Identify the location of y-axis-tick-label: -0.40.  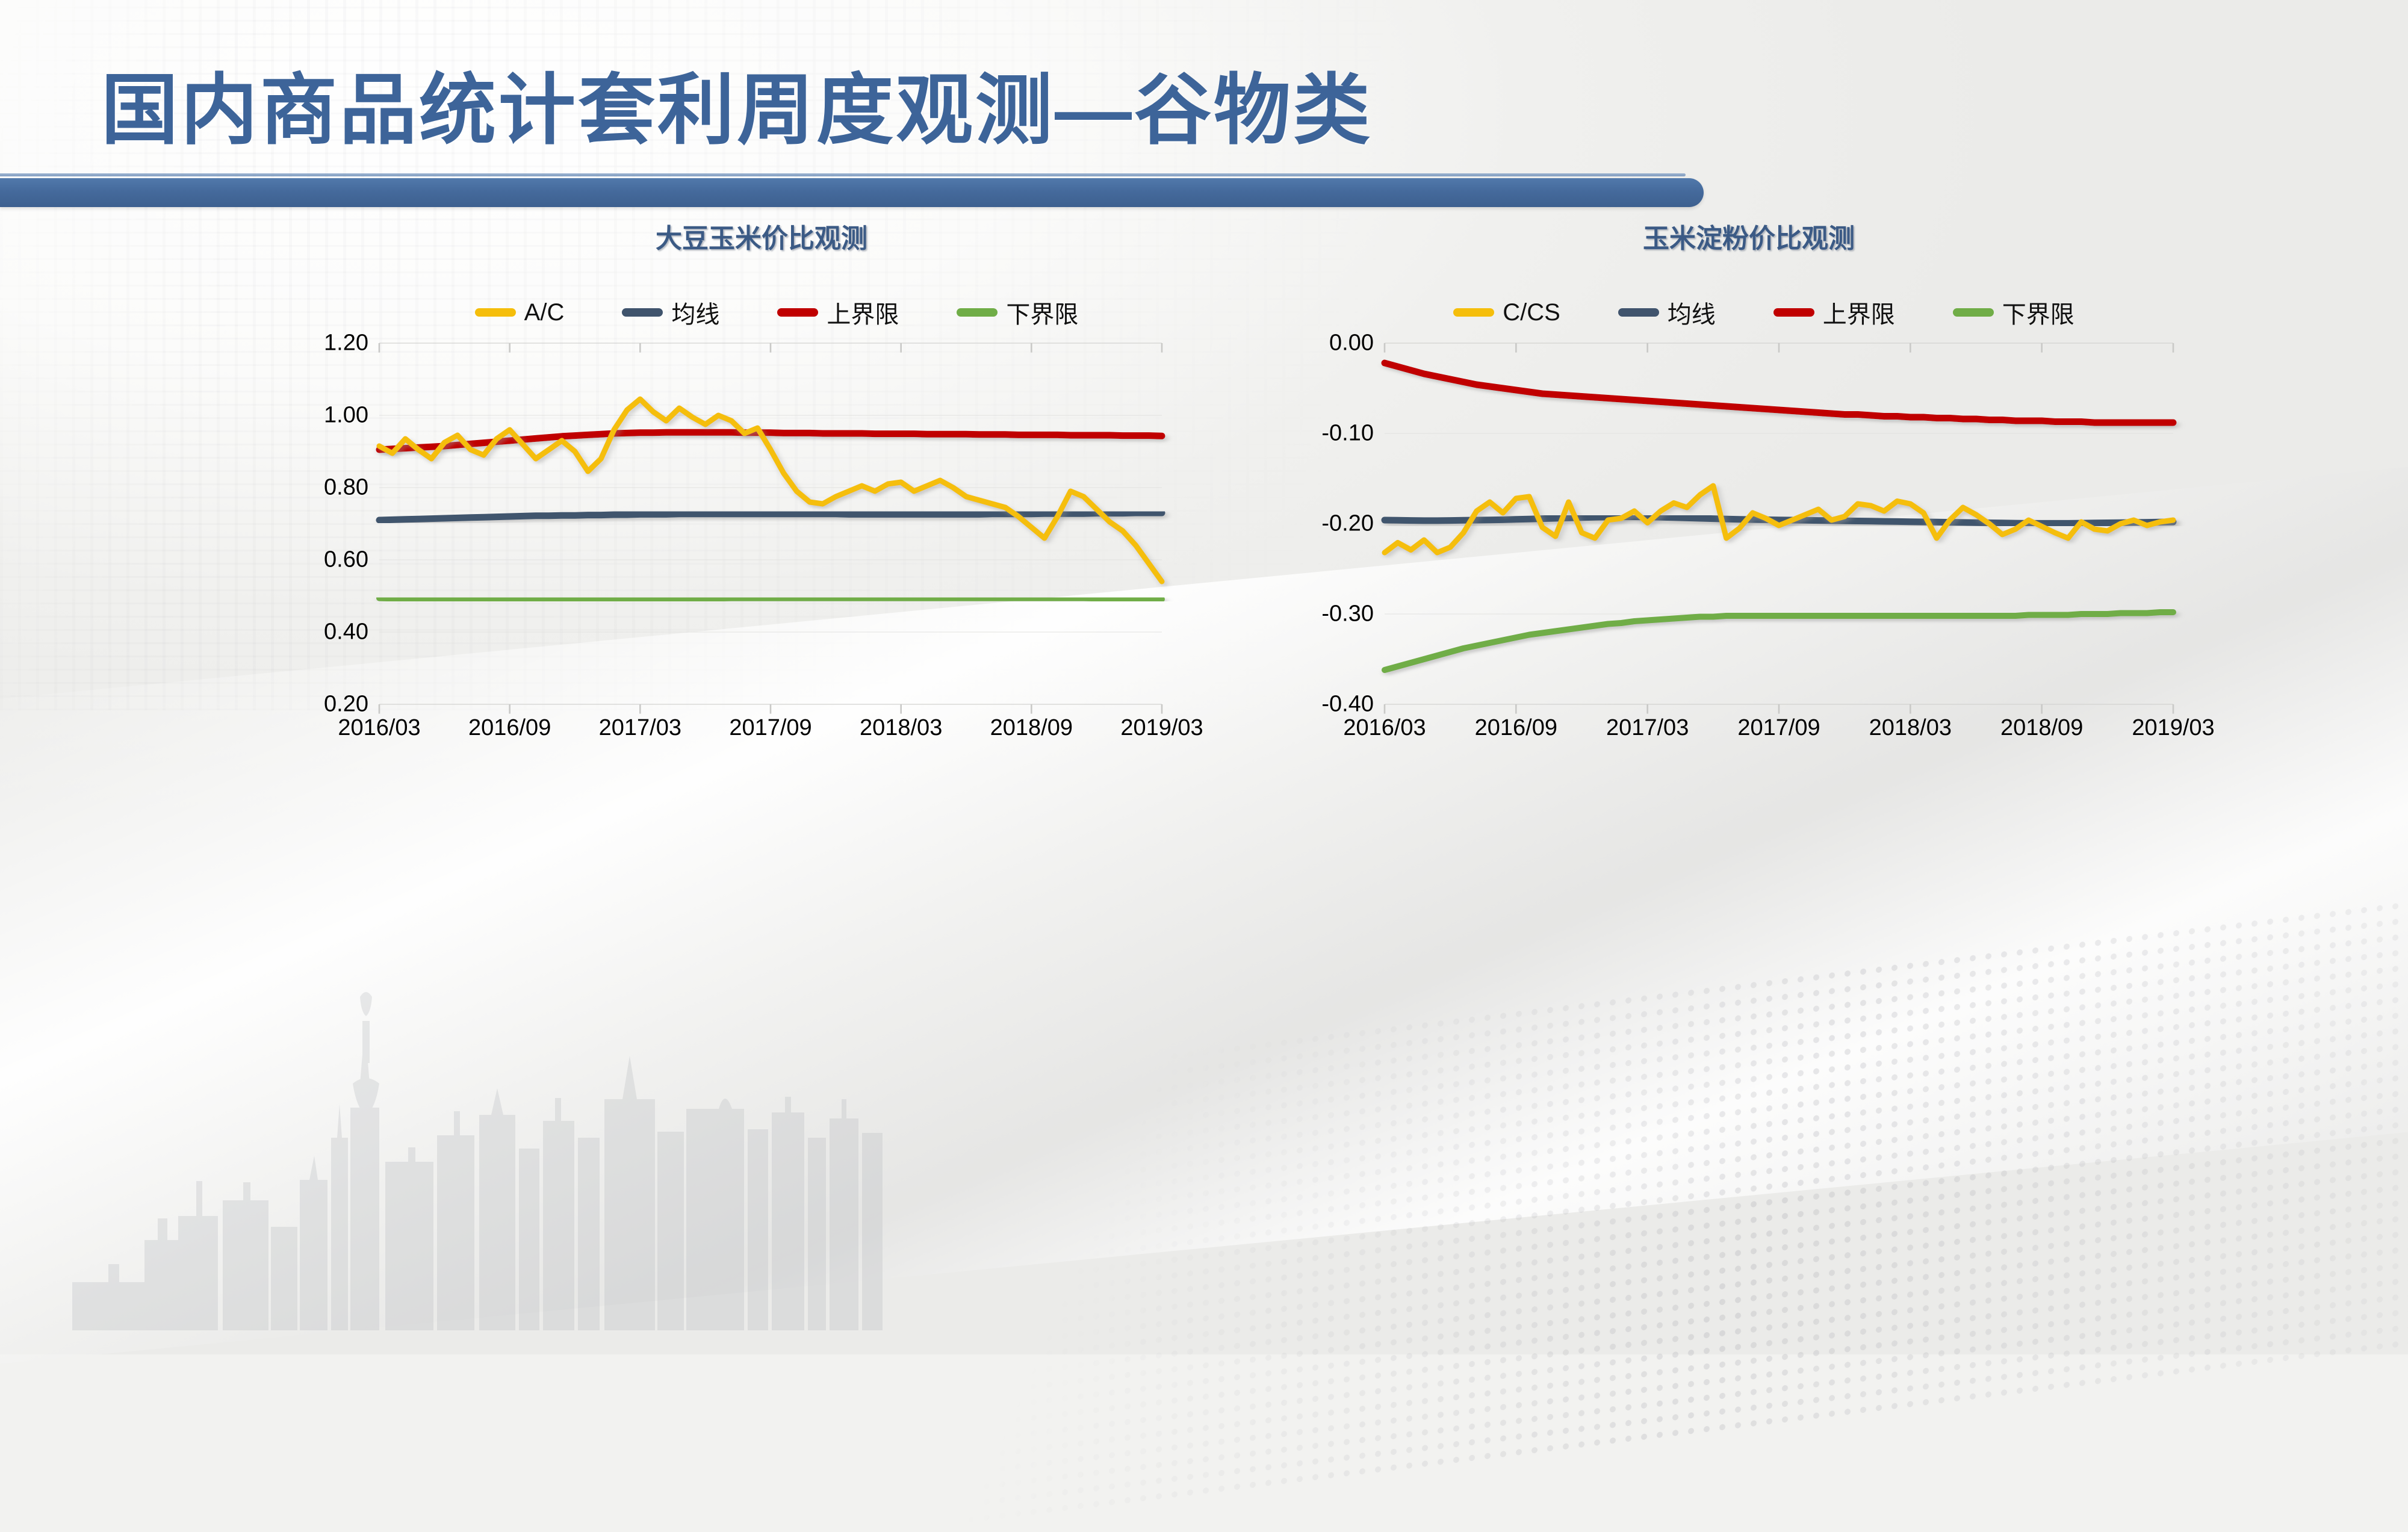
(1347, 704).